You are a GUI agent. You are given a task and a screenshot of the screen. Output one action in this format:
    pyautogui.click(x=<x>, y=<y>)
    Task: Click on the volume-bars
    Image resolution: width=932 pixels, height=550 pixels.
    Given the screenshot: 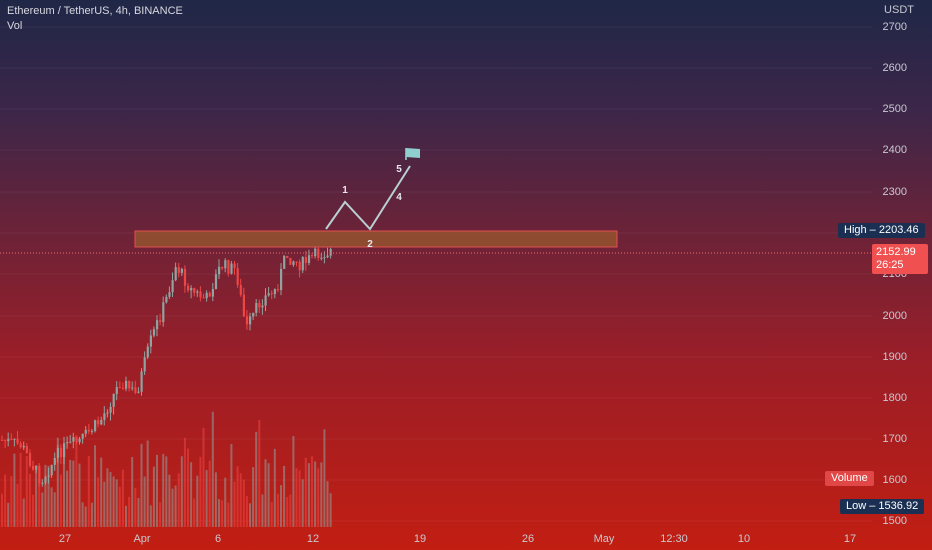 What is the action you would take?
    pyautogui.click(x=166, y=469)
    